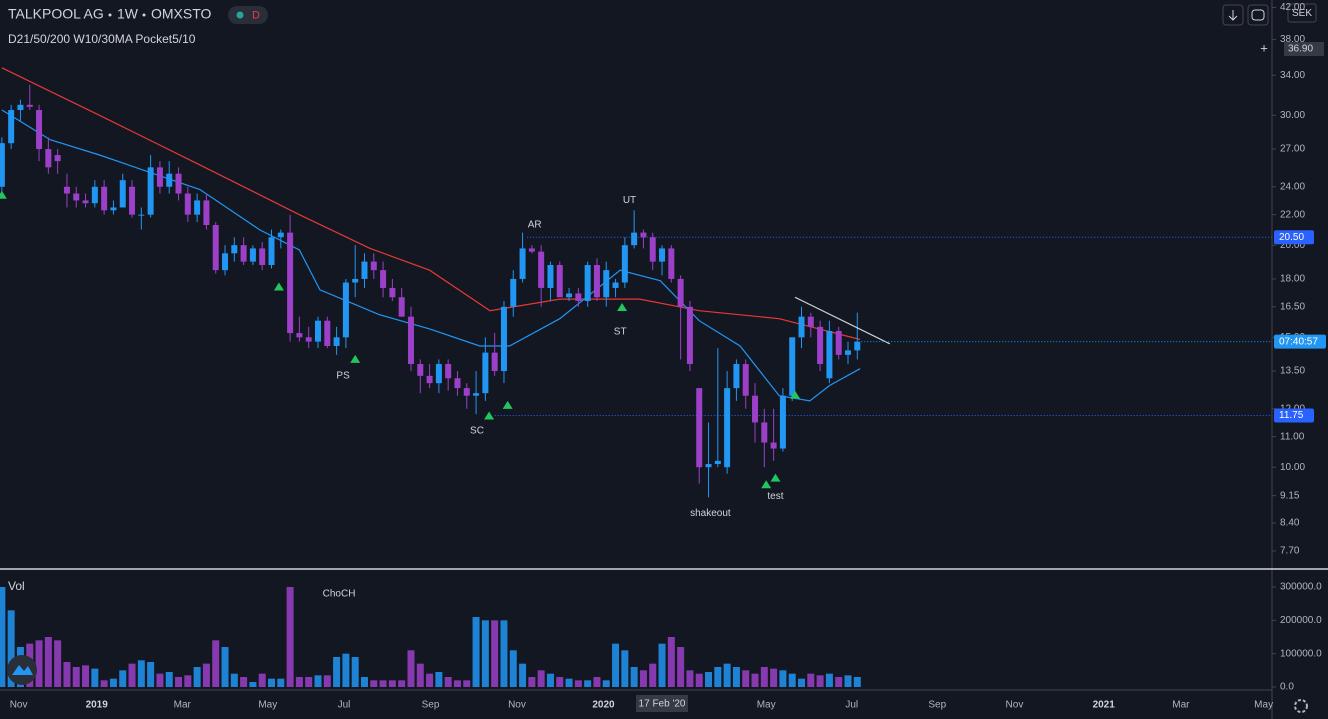  Describe the element at coordinates (181, 14) in the screenshot. I see `exchange: OMXSTO` at that location.